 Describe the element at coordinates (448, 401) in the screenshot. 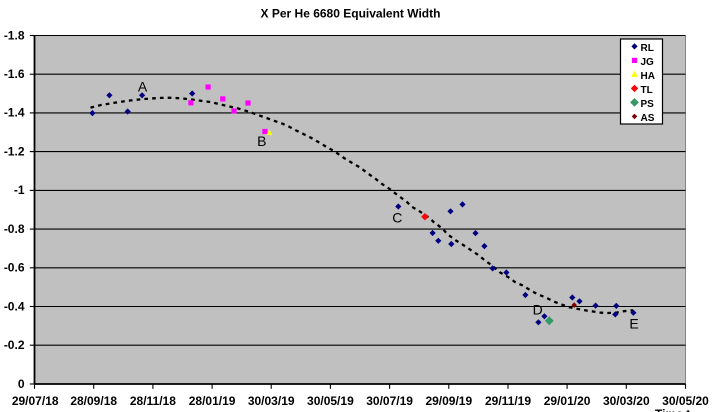

I see `svg-text: 29/09/19` at that location.